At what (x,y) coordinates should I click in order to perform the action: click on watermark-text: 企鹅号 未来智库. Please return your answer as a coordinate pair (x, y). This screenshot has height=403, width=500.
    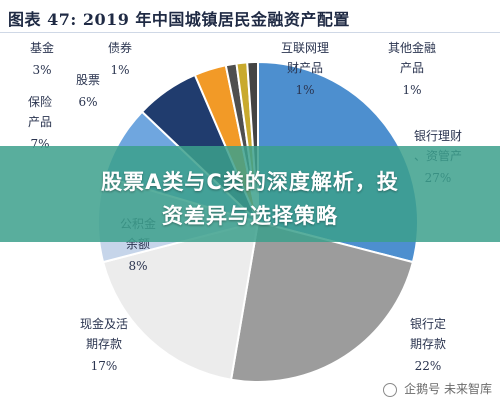
    Looking at the image, I should click on (448, 389).